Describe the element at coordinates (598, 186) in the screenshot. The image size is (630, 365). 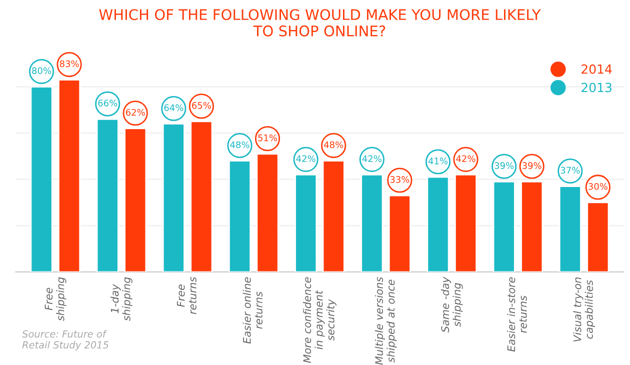
I see `data-label: 30%` at that location.